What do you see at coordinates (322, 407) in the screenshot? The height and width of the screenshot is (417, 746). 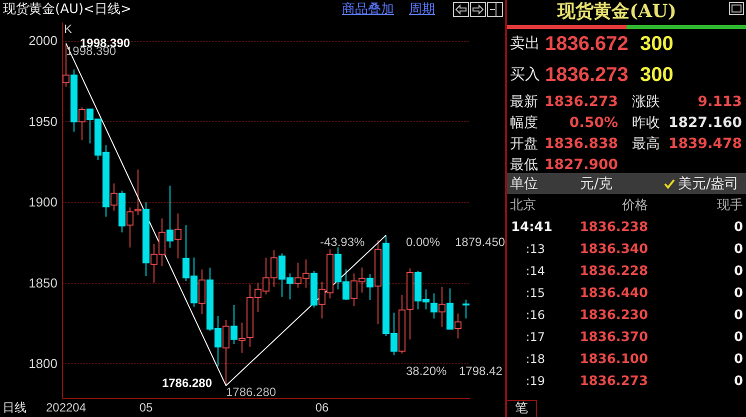 I see `x-tick-label: 06` at bounding box center [322, 407].